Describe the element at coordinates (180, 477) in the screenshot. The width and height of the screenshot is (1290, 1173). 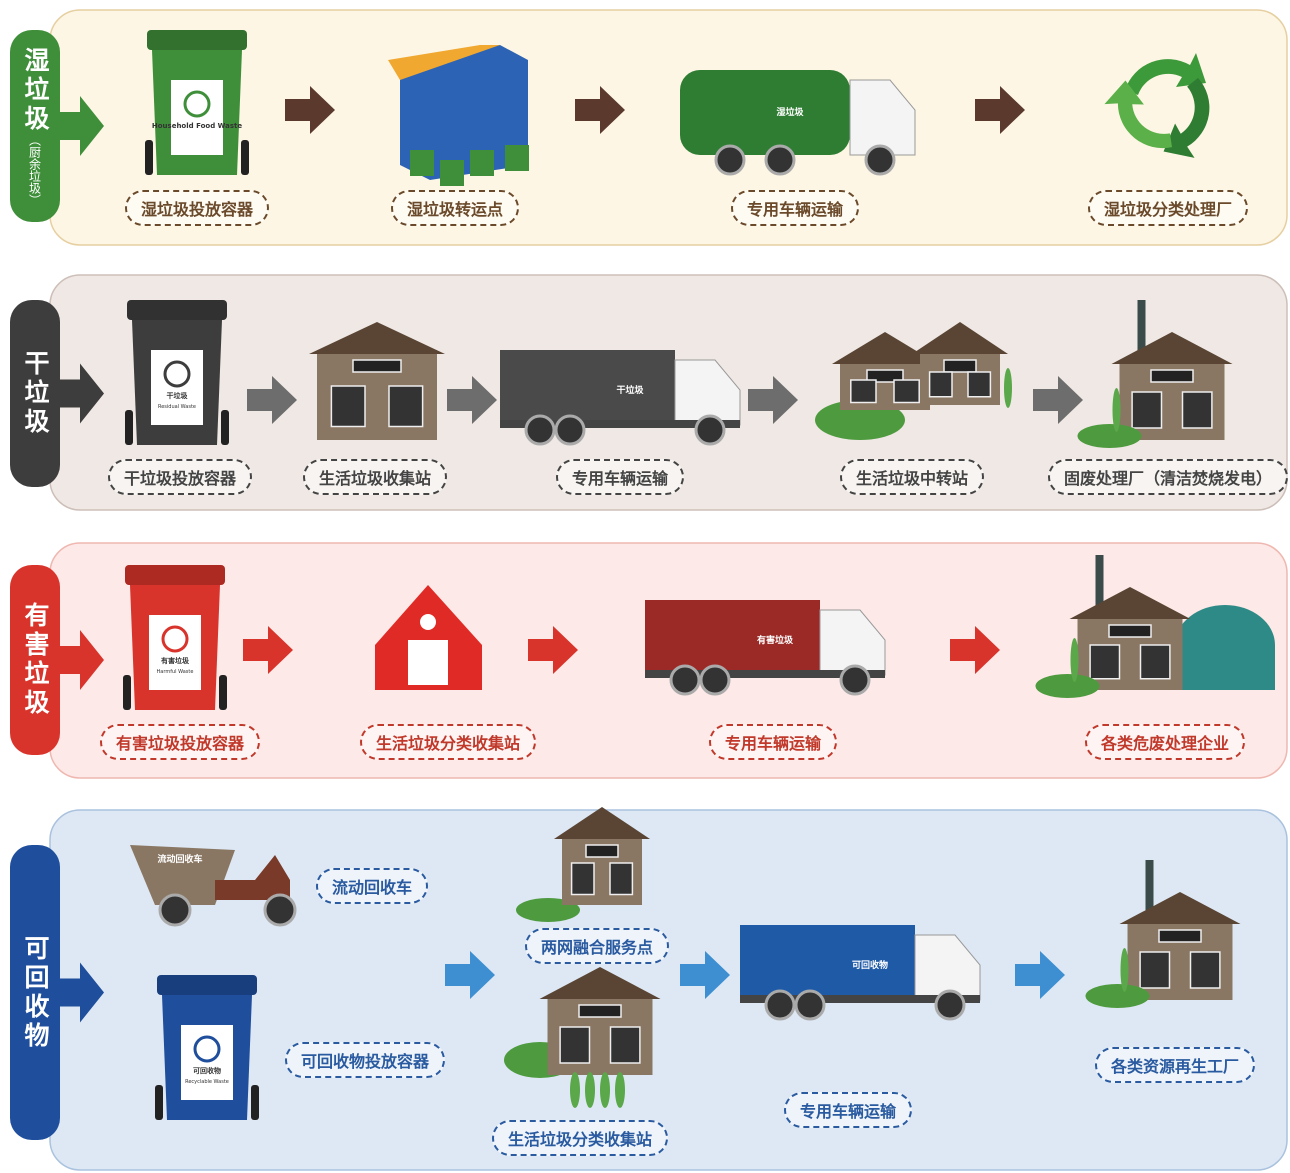
I see `step-label: 干垃圾投放容器` at that location.